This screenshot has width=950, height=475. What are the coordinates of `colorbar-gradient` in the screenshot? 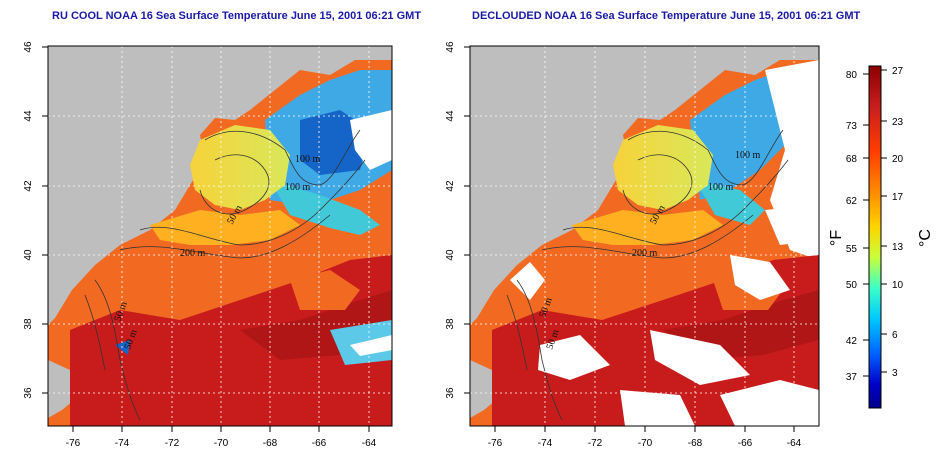 It's located at (875, 237).